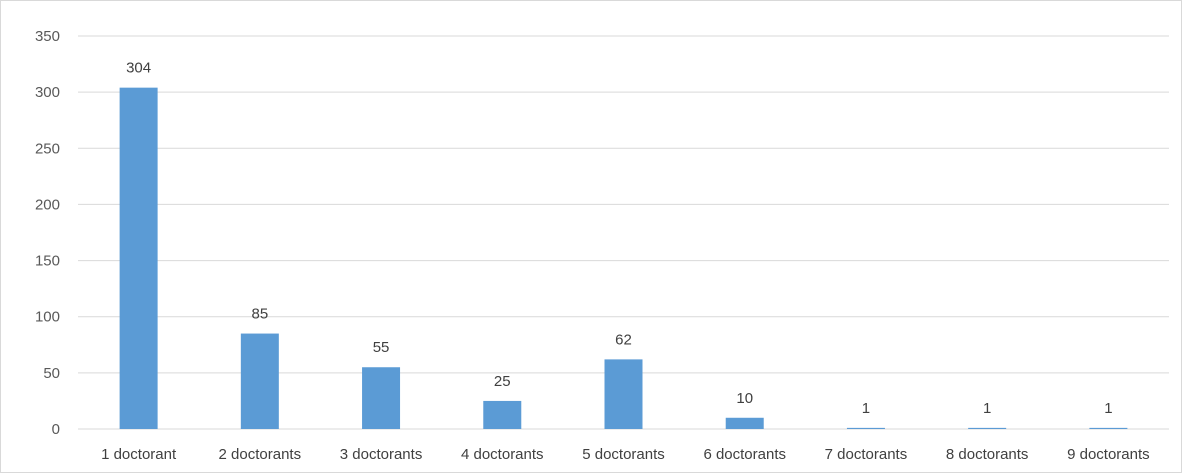 This screenshot has width=1182, height=474. What do you see at coordinates (259, 314) in the screenshot?
I see `data-label: 85` at bounding box center [259, 314].